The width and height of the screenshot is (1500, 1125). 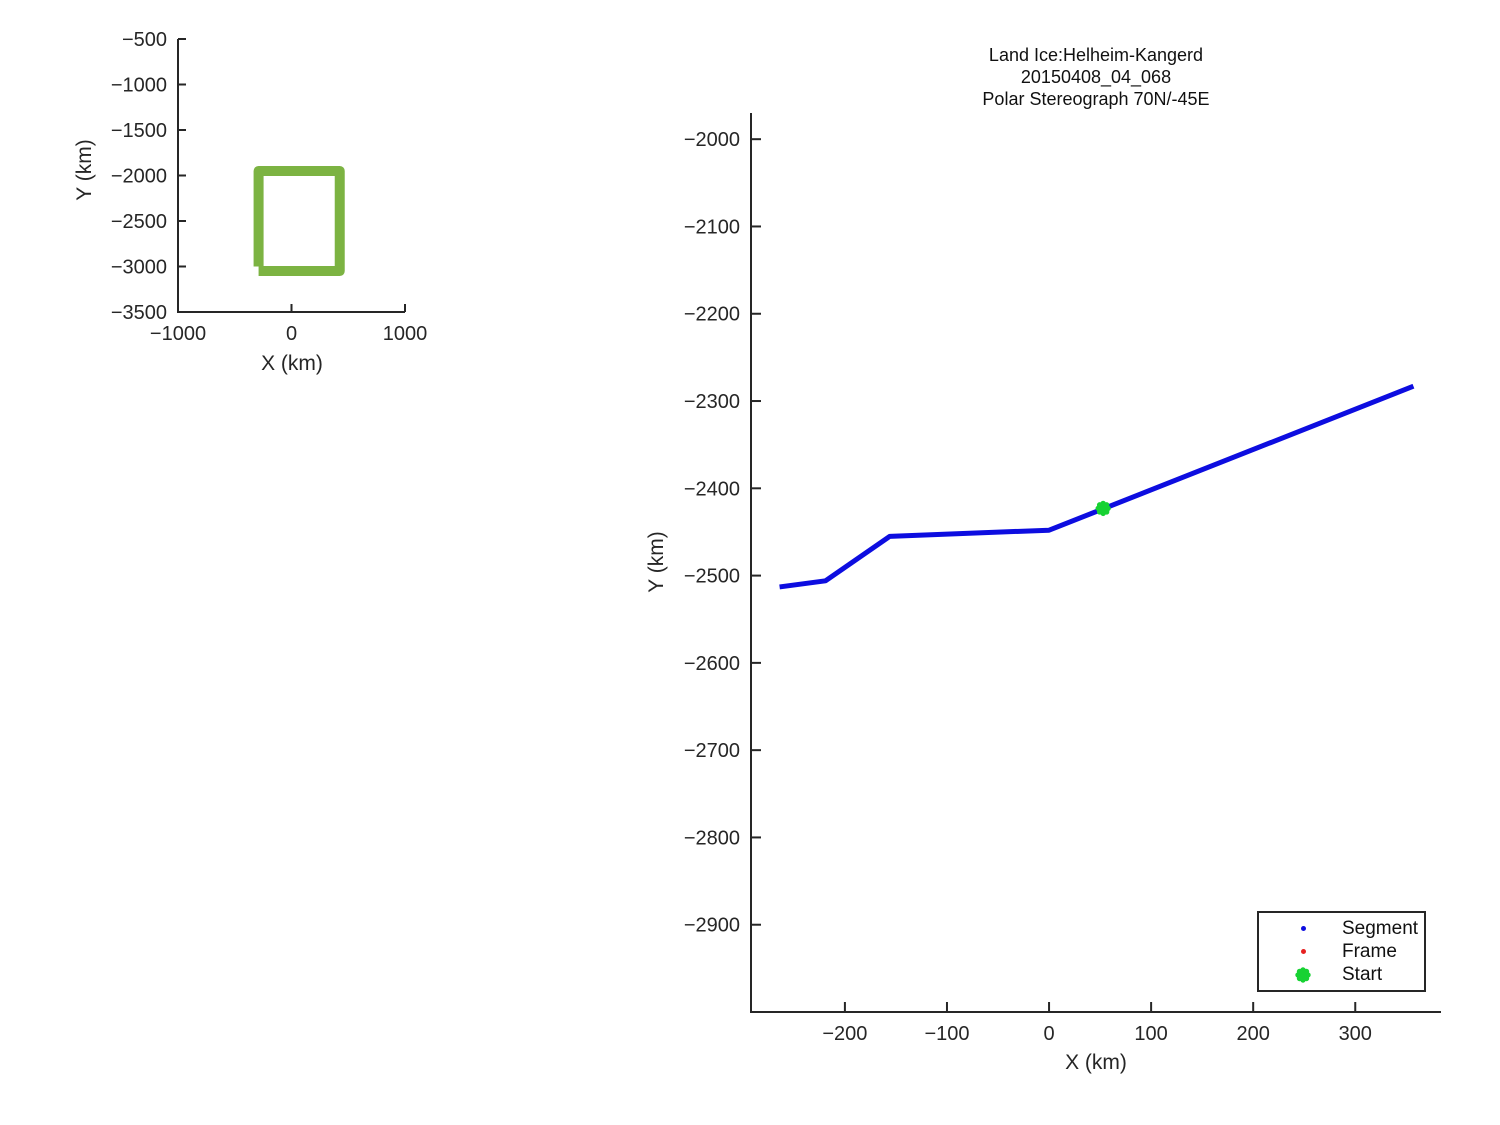 What do you see at coordinates (1253, 1034) in the screenshot?
I see `x-tick-label: 200` at bounding box center [1253, 1034].